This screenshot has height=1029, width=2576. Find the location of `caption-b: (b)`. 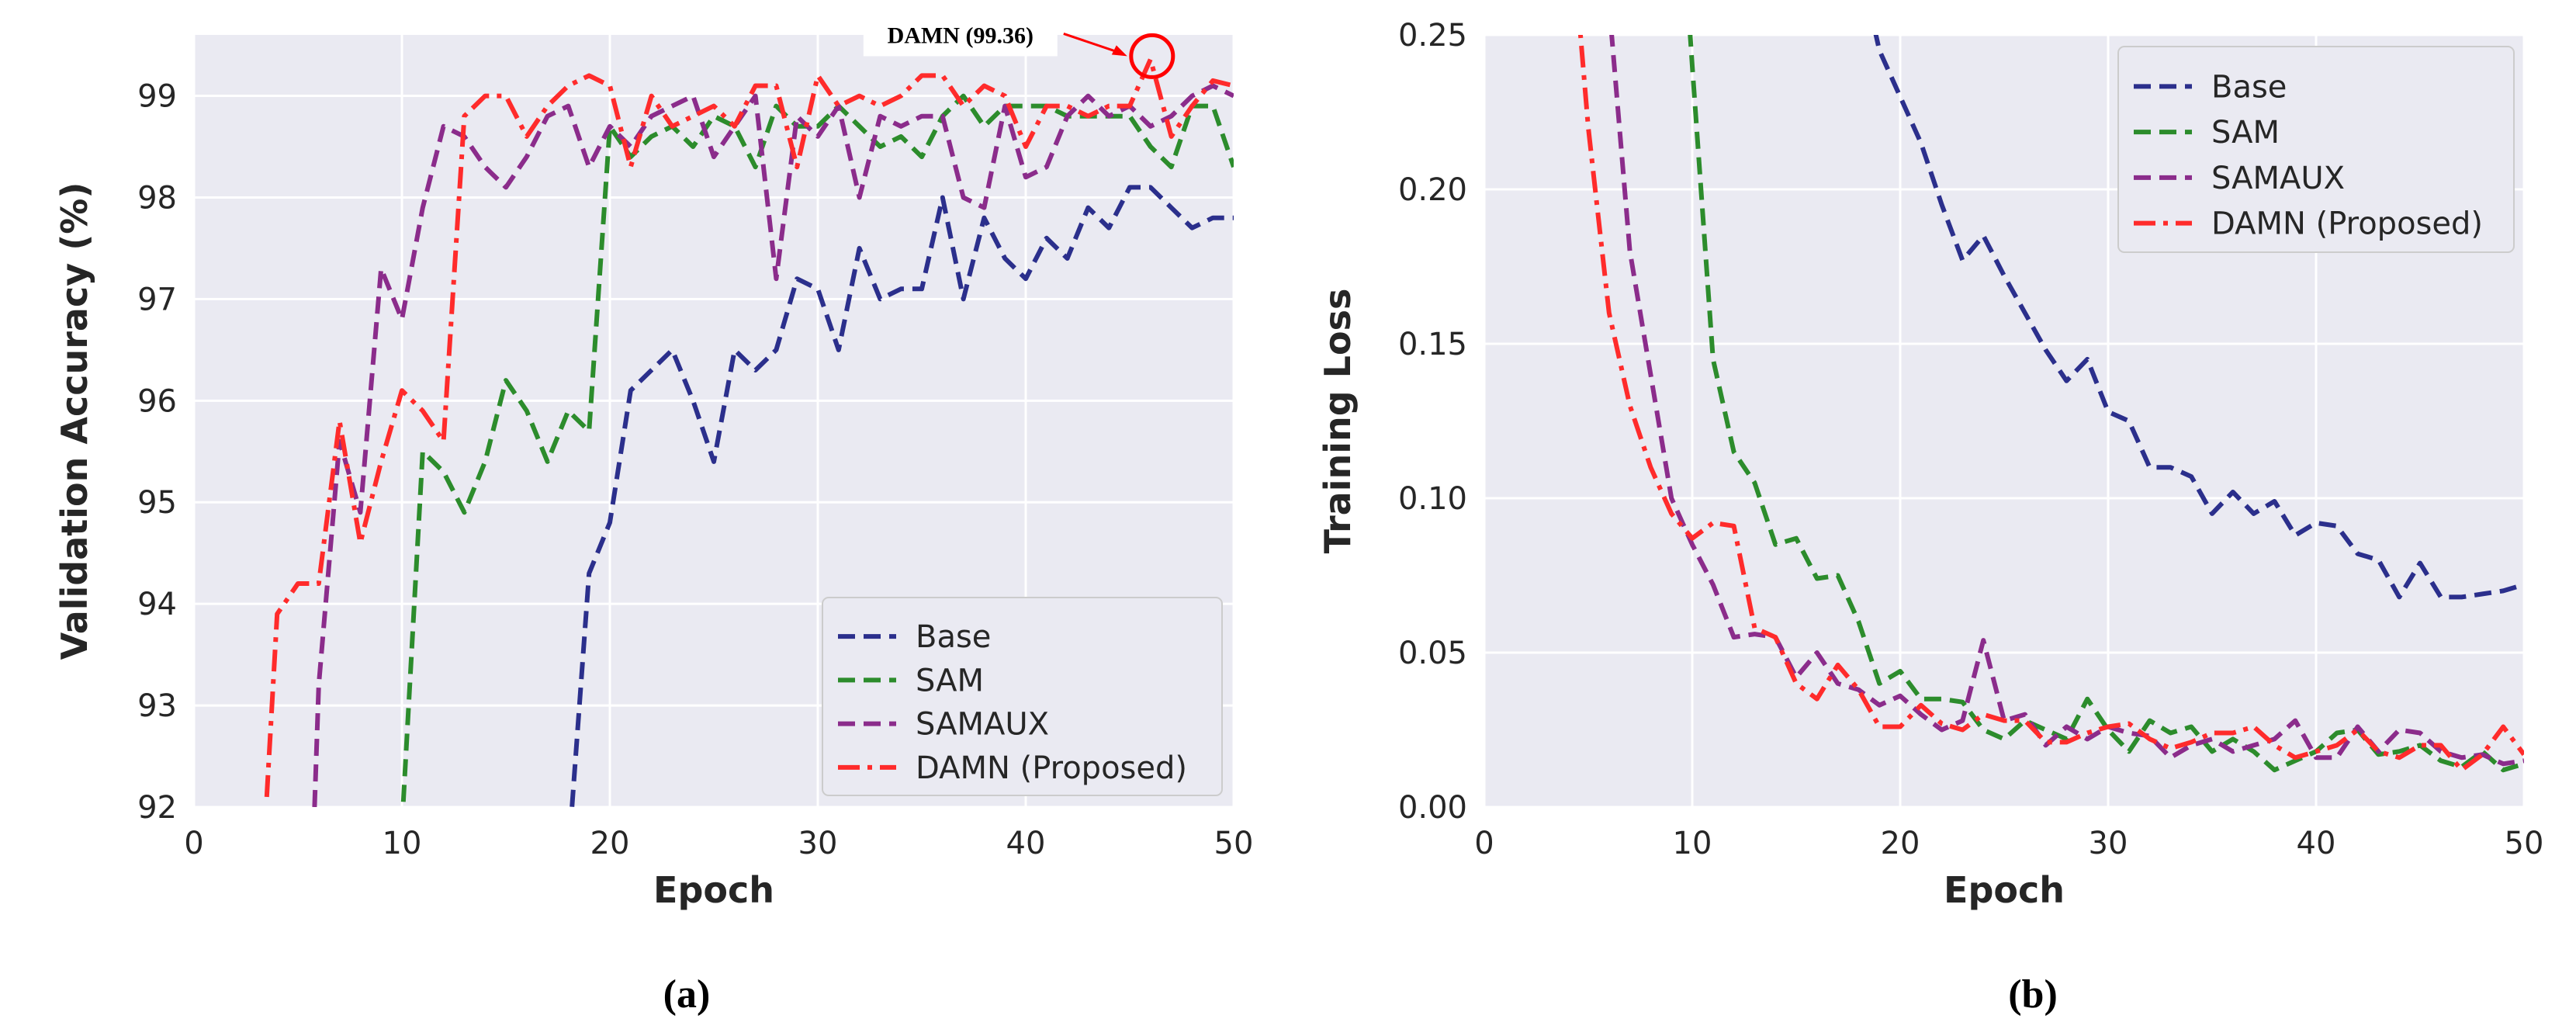

caption-b: (b) is located at coordinates (2033, 995).